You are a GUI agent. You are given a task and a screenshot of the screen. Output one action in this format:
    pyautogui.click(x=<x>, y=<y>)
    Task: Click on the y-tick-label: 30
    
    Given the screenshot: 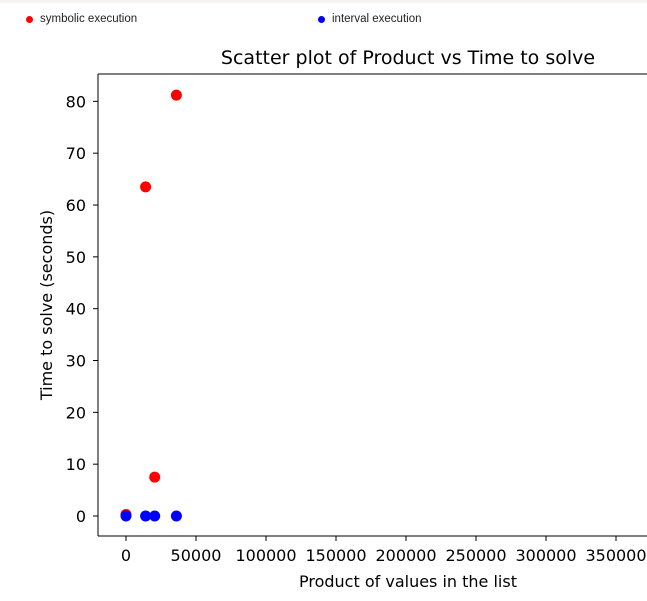 What is the action you would take?
    pyautogui.click(x=76, y=361)
    